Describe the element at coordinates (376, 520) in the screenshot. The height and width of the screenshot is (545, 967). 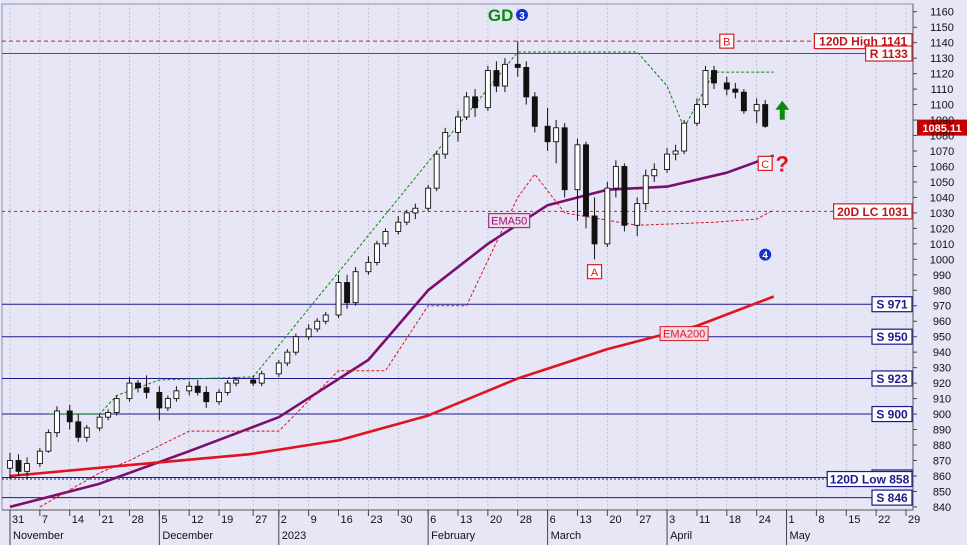
I see `x-tick-label: 23` at that location.